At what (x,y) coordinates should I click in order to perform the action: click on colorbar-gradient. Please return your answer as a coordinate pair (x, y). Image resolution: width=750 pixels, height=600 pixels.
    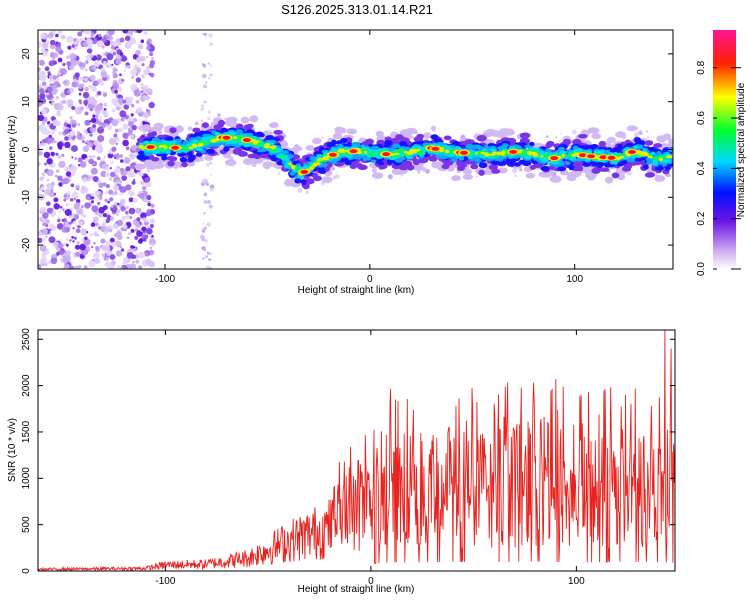
    Looking at the image, I should click on (724, 149).